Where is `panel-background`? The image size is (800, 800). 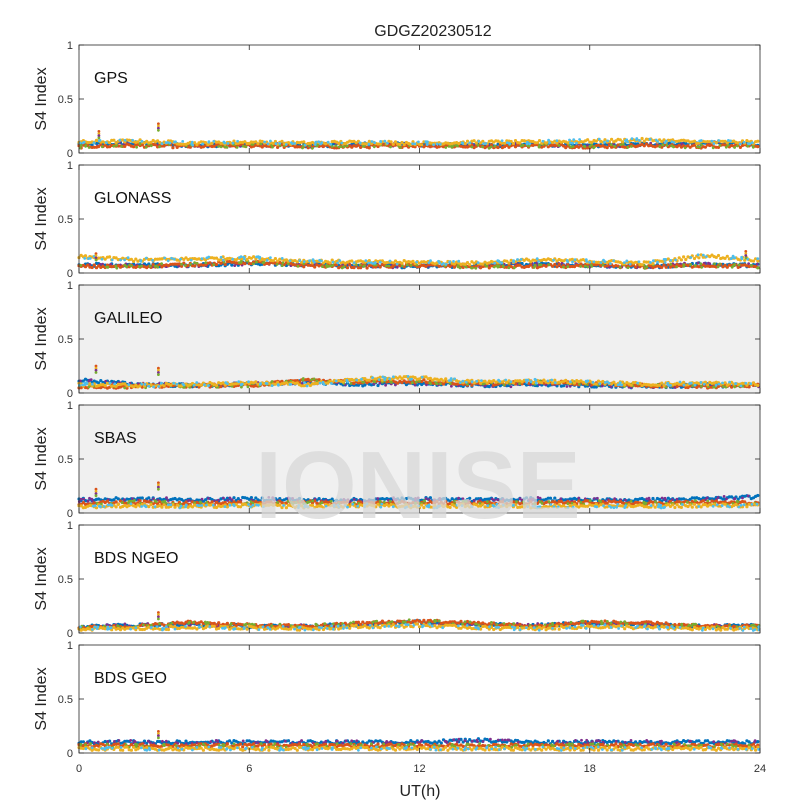 panel-background is located at coordinates (419, 99).